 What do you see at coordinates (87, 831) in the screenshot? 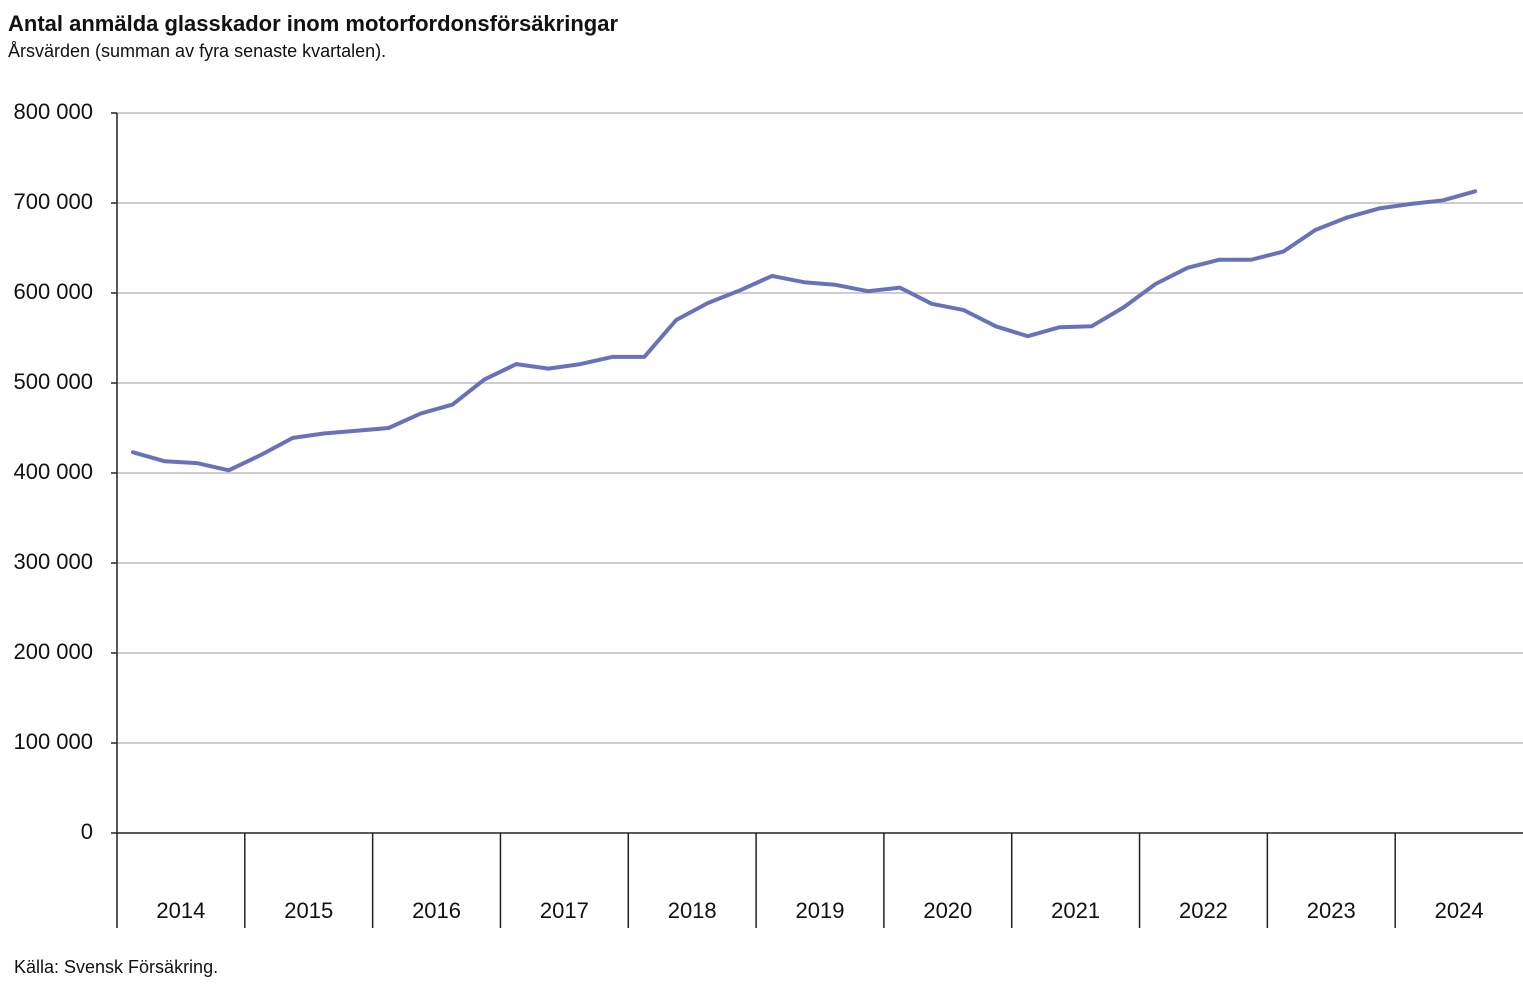
I see `y-tick-label: 0` at bounding box center [87, 831].